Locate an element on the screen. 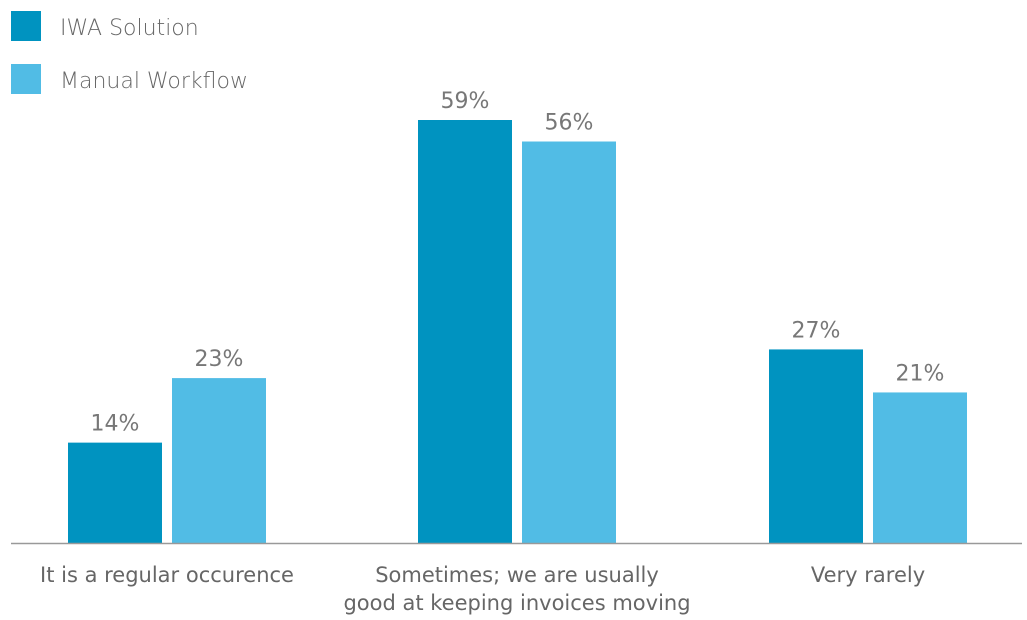 Image resolution: width=1027 pixels, height=620 pixels. data-label-iwa-1: 14% is located at coordinates (115, 424).